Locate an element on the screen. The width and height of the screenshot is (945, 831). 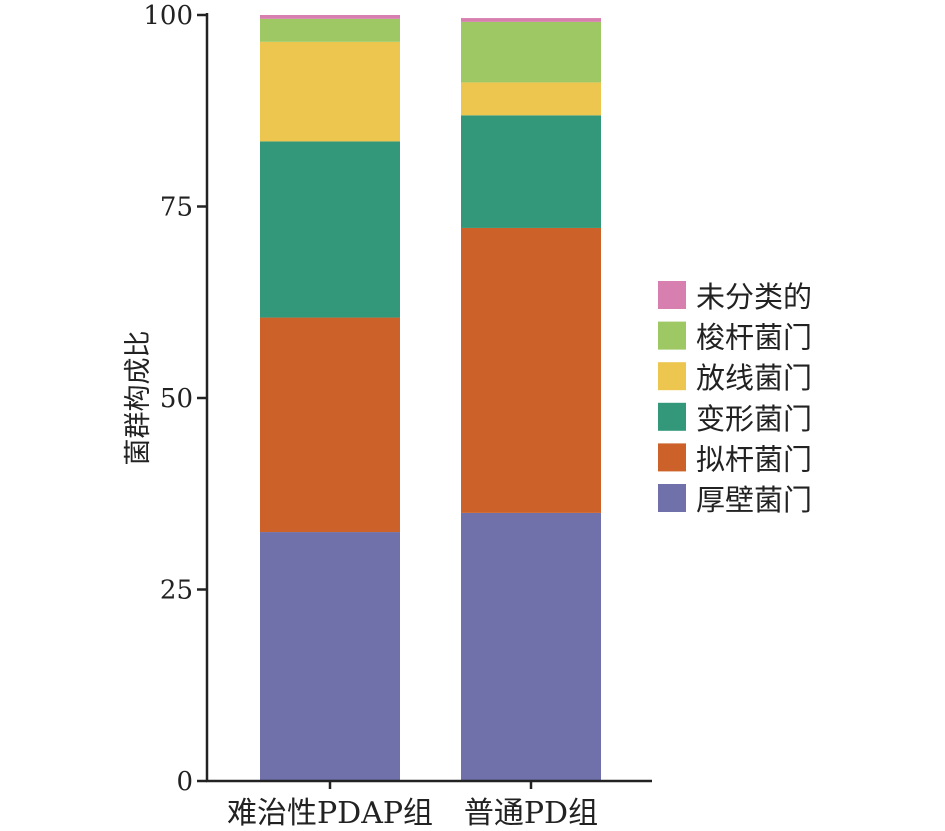
legend-label: 厚壁菌门 is located at coordinates (754, 500).